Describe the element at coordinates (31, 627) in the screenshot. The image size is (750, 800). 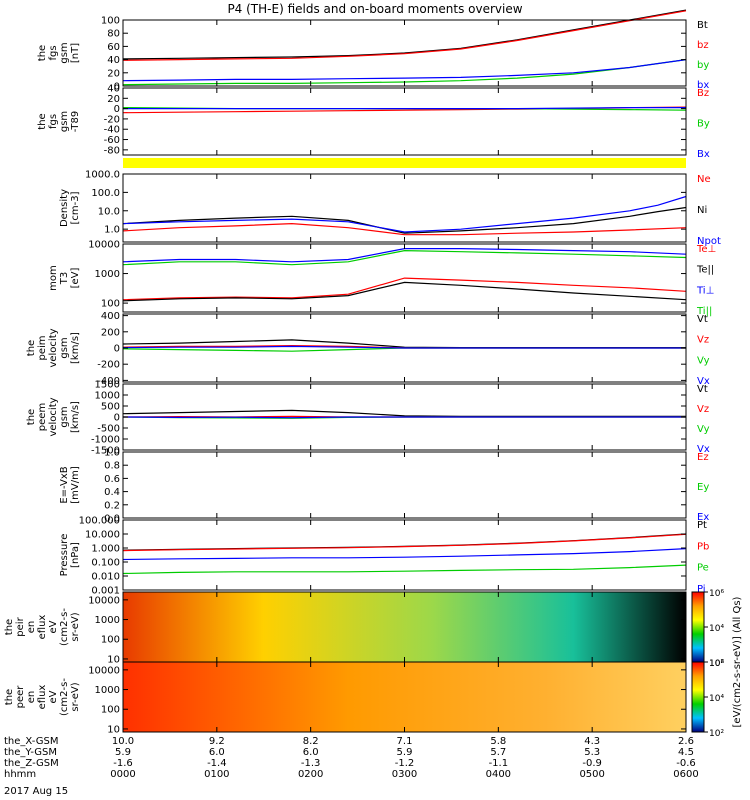
I see `ylabel-line: en` at that location.